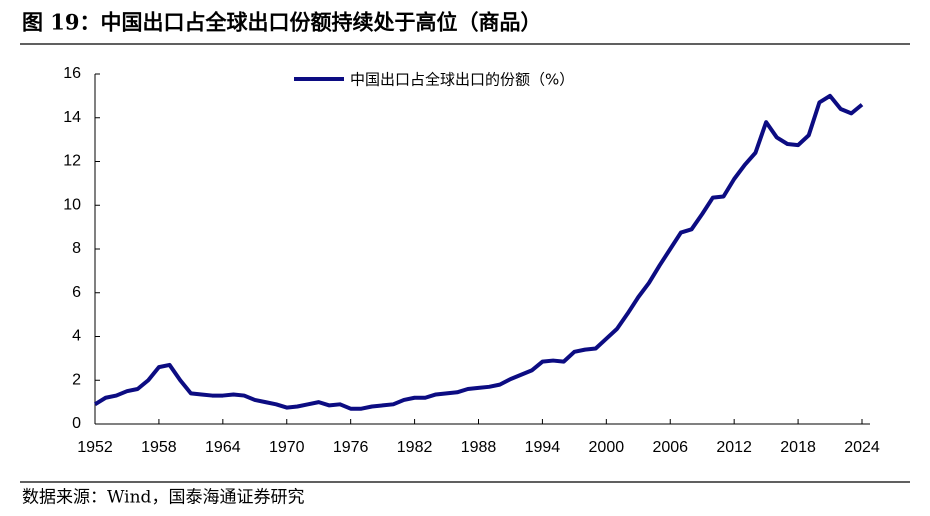 This screenshot has width=930, height=516. Describe the element at coordinates (76, 292) in the screenshot. I see `y-tick-label: 6` at that location.